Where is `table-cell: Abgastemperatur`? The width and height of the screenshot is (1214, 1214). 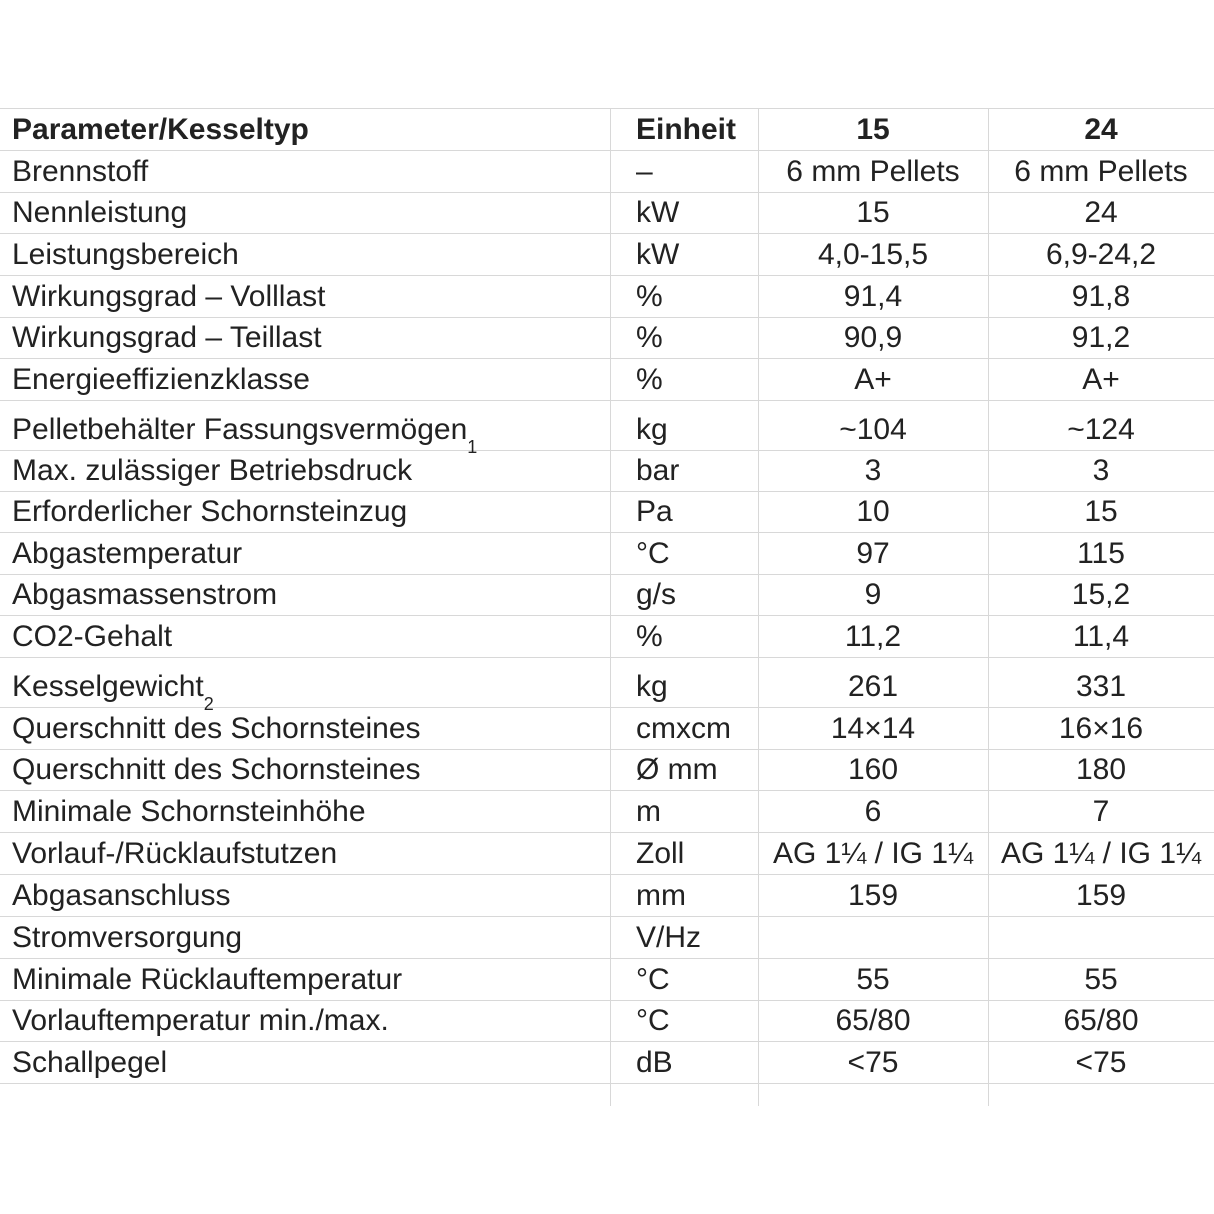
table-cell: Abgastemperatur is located at coordinates (127, 553).